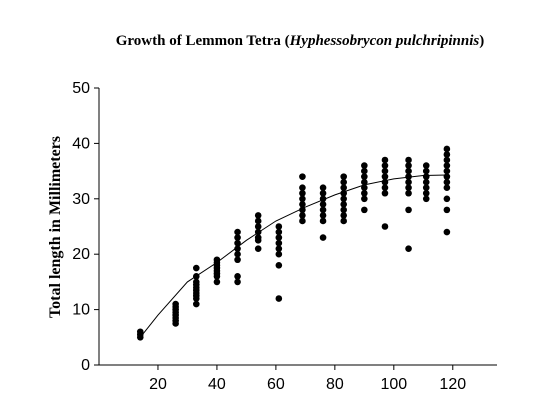 The image size is (550, 406). Describe the element at coordinates (384, 41) in the screenshot. I see `chart-title-species: Hyphessobrycon pulchripinnis` at that location.